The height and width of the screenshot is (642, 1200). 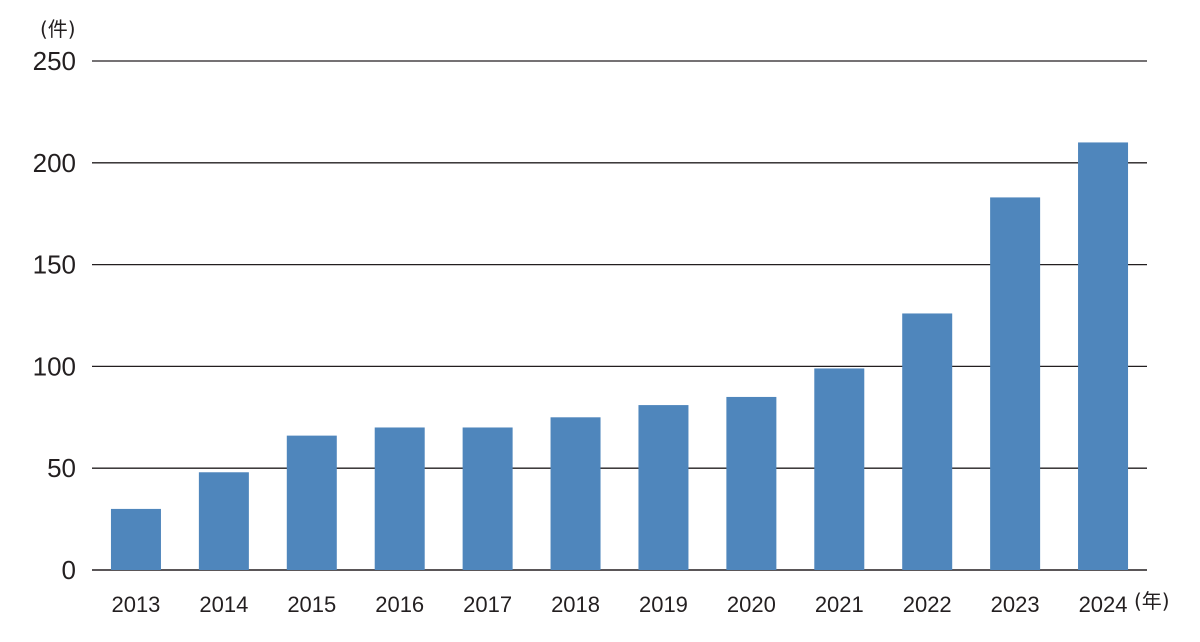 I want to click on x-tick-label: 2020, so click(x=751, y=604).